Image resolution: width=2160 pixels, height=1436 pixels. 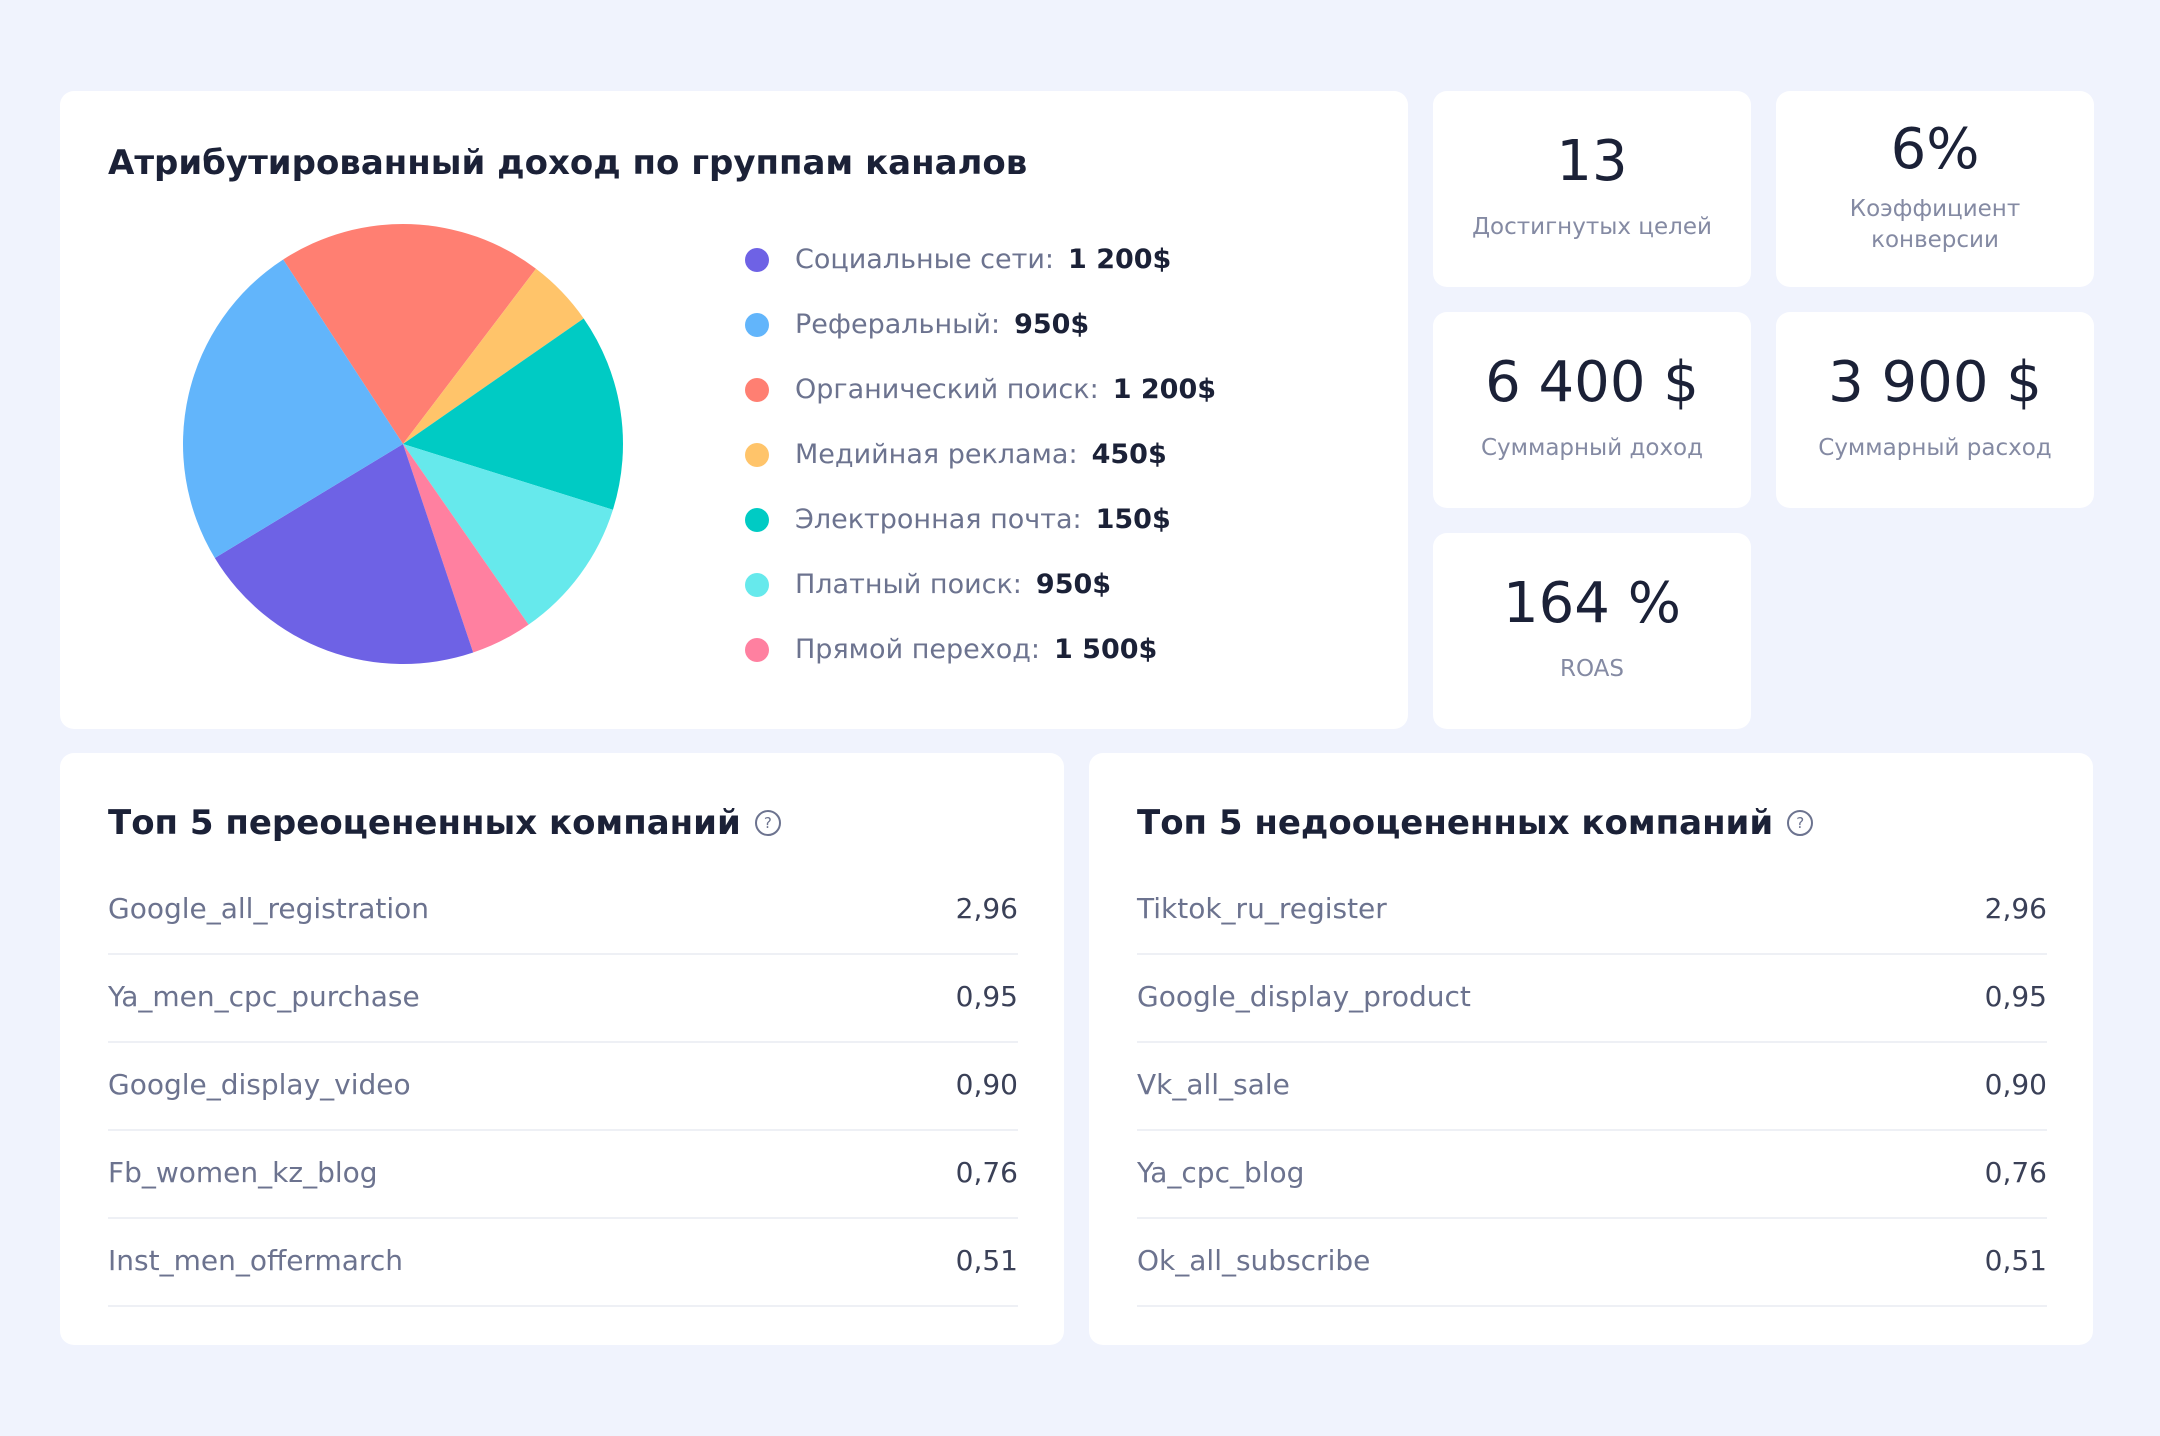 I want to click on kpi-roas-card: 164 % ROAS, so click(x=1592, y=631).